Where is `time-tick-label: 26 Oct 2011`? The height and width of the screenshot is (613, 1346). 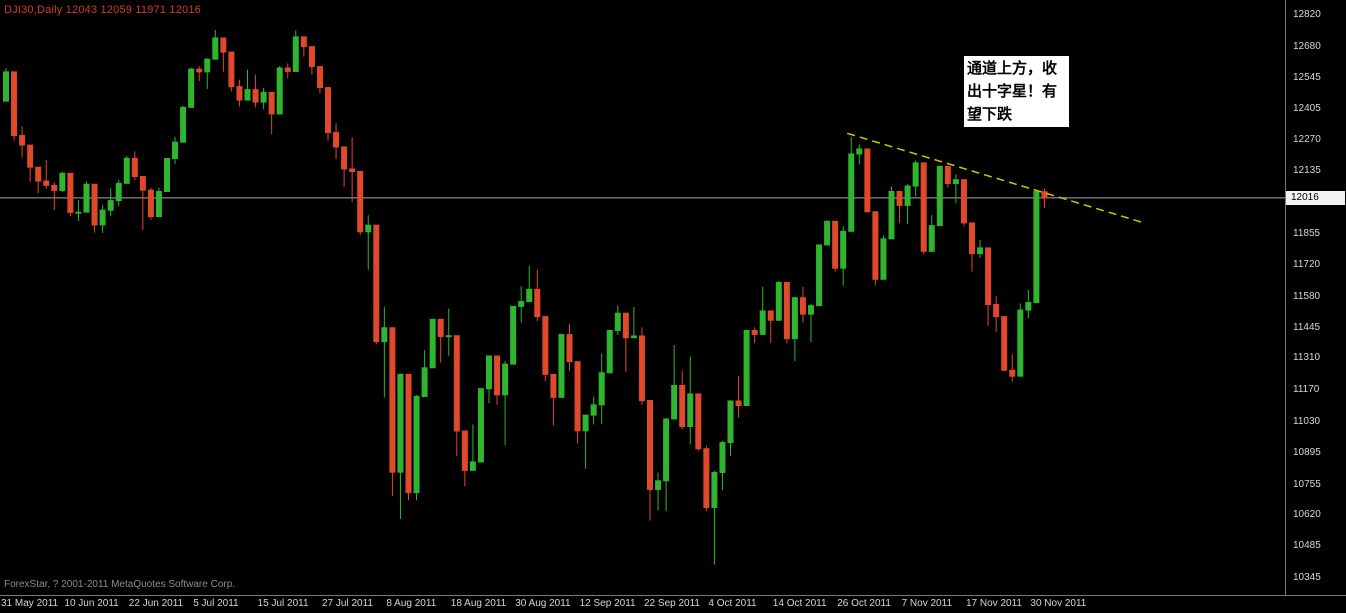 time-tick-label: 26 Oct 2011 is located at coordinates (864, 603).